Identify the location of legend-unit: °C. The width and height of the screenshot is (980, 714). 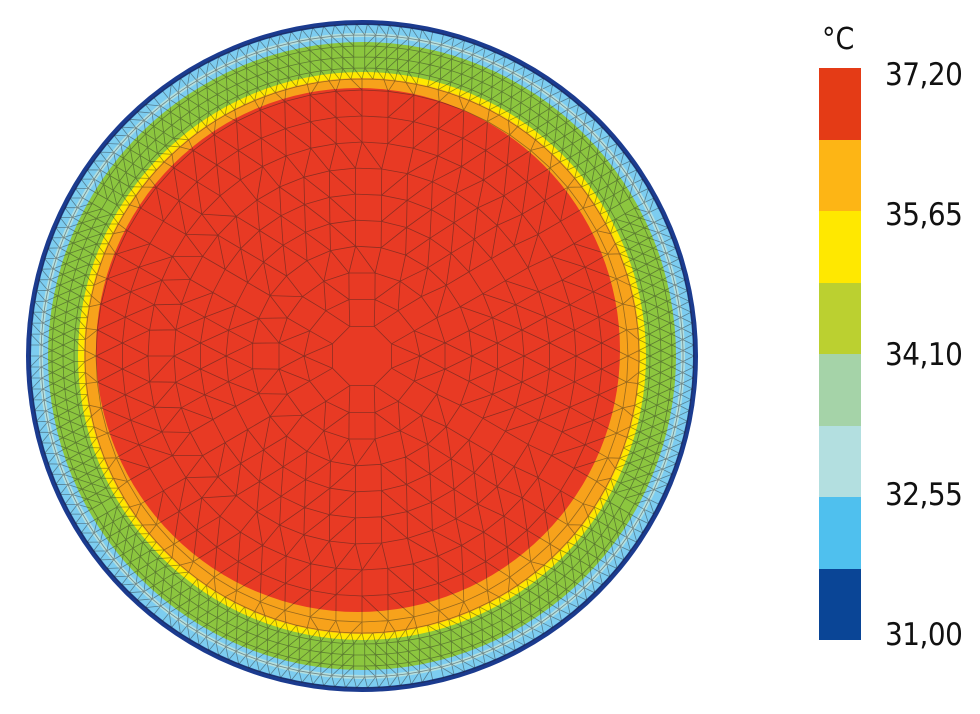
(838, 39).